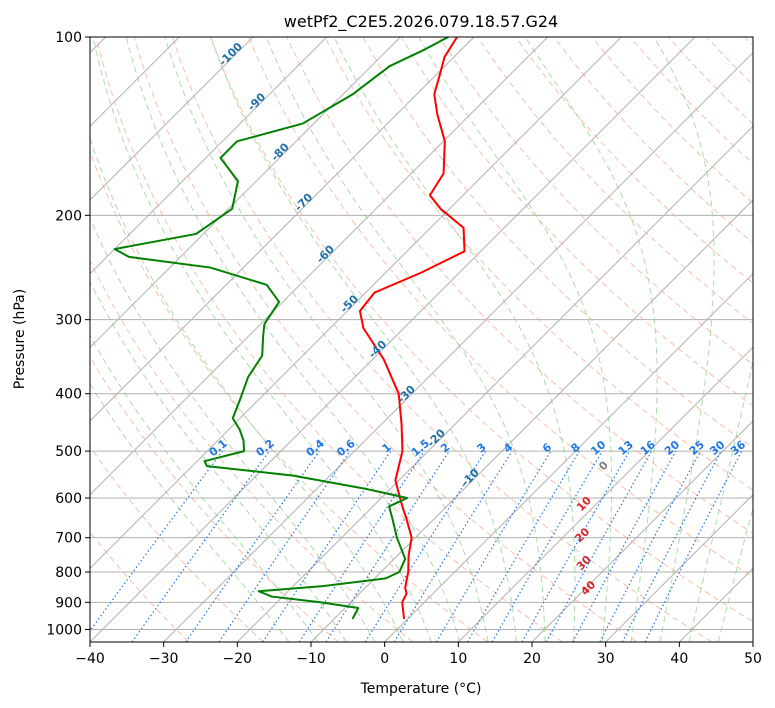 This screenshot has height=708, width=775. Describe the element at coordinates (418, 654) in the screenshot. I see `x-axis: −40 −30 −20 −10 0 10 20 30 40 50` at that location.